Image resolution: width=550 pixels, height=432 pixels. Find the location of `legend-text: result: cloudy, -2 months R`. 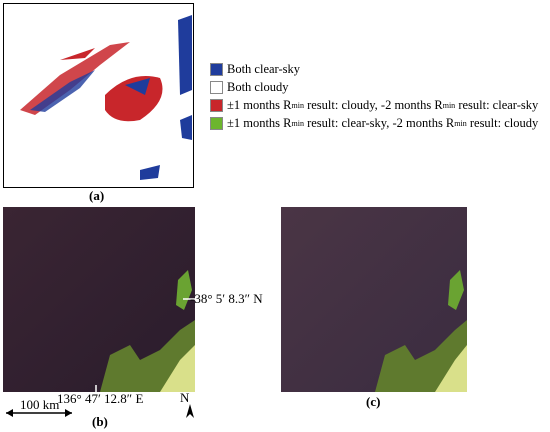

legend-text: result: cloudy, -2 months R is located at coordinates (373, 105).